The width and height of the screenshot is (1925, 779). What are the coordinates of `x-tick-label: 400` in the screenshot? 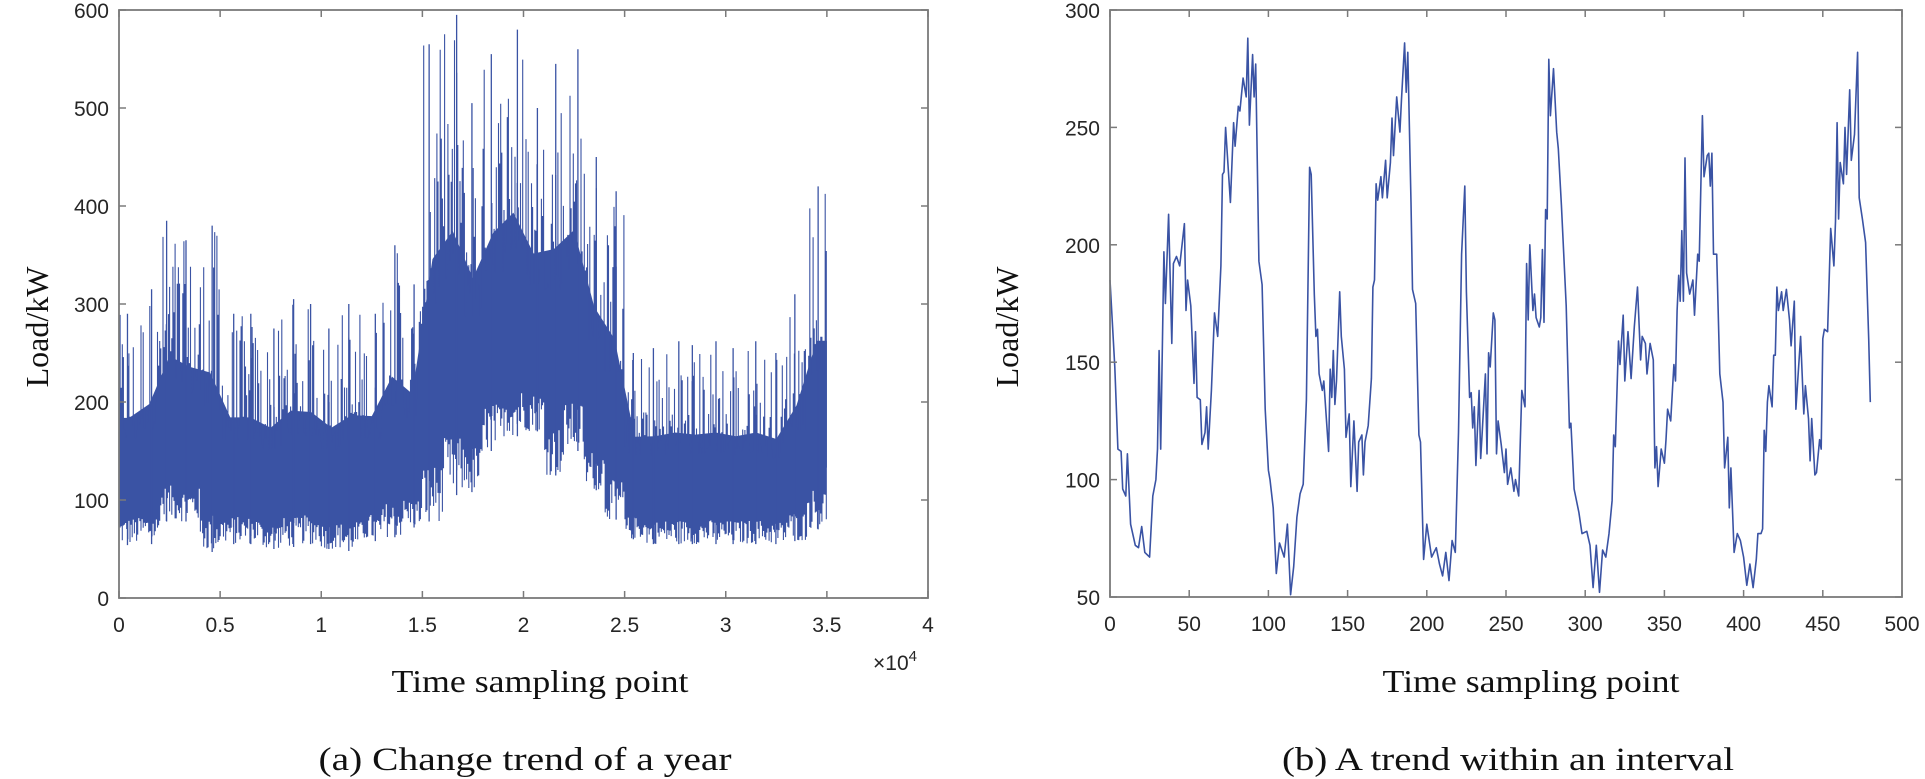 It's located at (1743, 624).